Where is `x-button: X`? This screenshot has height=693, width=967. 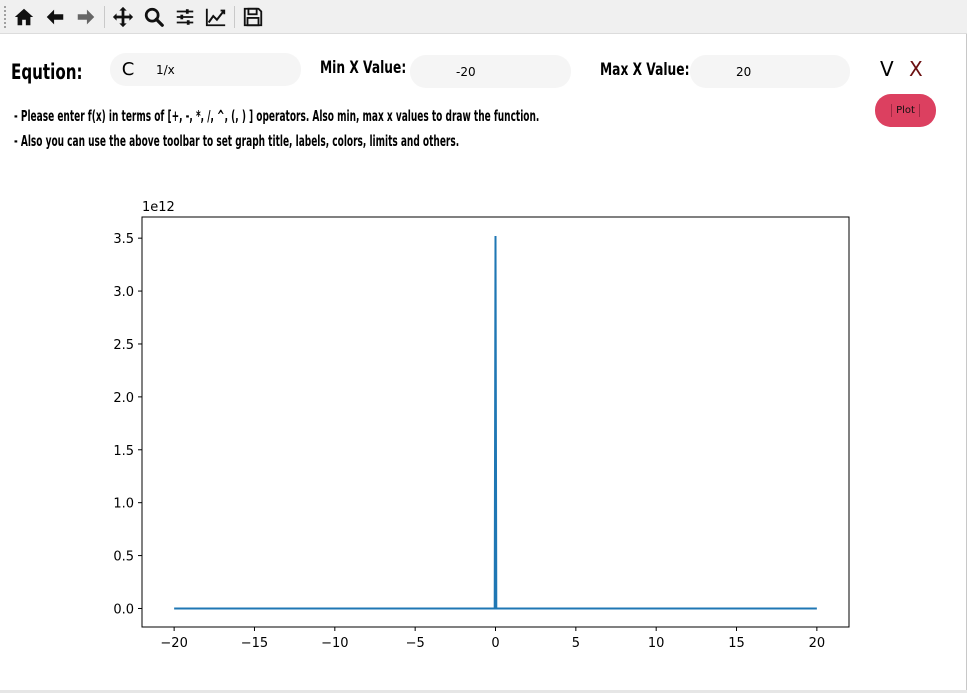 x-button: X is located at coordinates (916, 69).